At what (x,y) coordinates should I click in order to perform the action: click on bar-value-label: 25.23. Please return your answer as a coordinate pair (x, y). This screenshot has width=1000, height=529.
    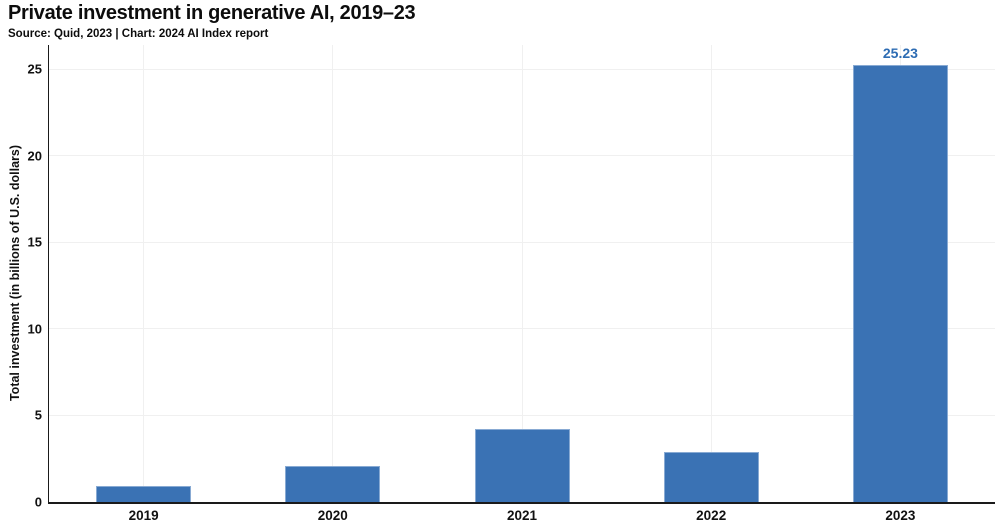
    Looking at the image, I should click on (900, 53).